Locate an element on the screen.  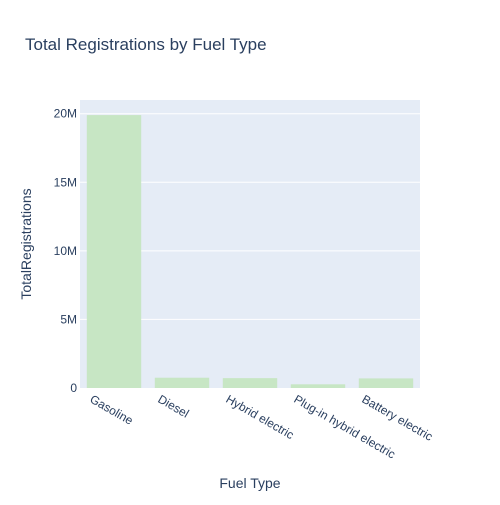
y-tick-label: 10M is located at coordinates (65, 251).